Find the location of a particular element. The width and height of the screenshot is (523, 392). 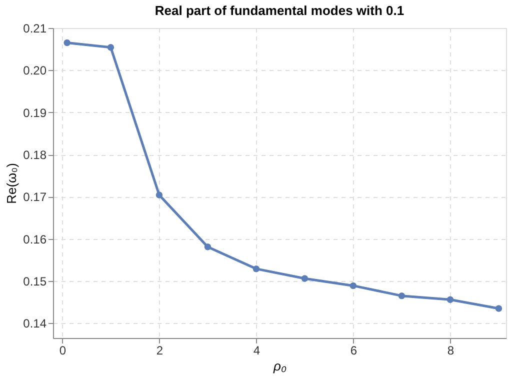

y-tick-label: 0.21 is located at coordinates (35, 29).